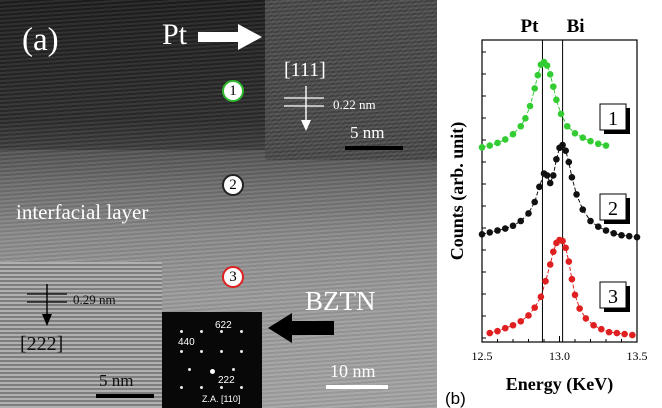  I want to click on box-label-3: 3, so click(613, 297).